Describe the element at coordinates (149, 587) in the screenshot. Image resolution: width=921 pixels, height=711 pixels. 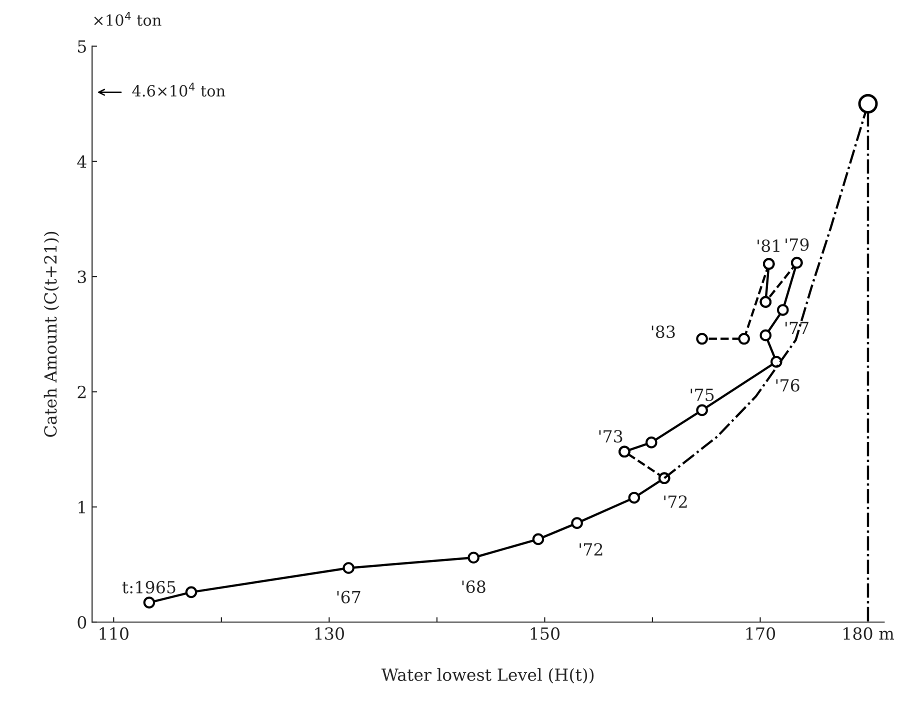
I see `annotation: t:1965` at that location.